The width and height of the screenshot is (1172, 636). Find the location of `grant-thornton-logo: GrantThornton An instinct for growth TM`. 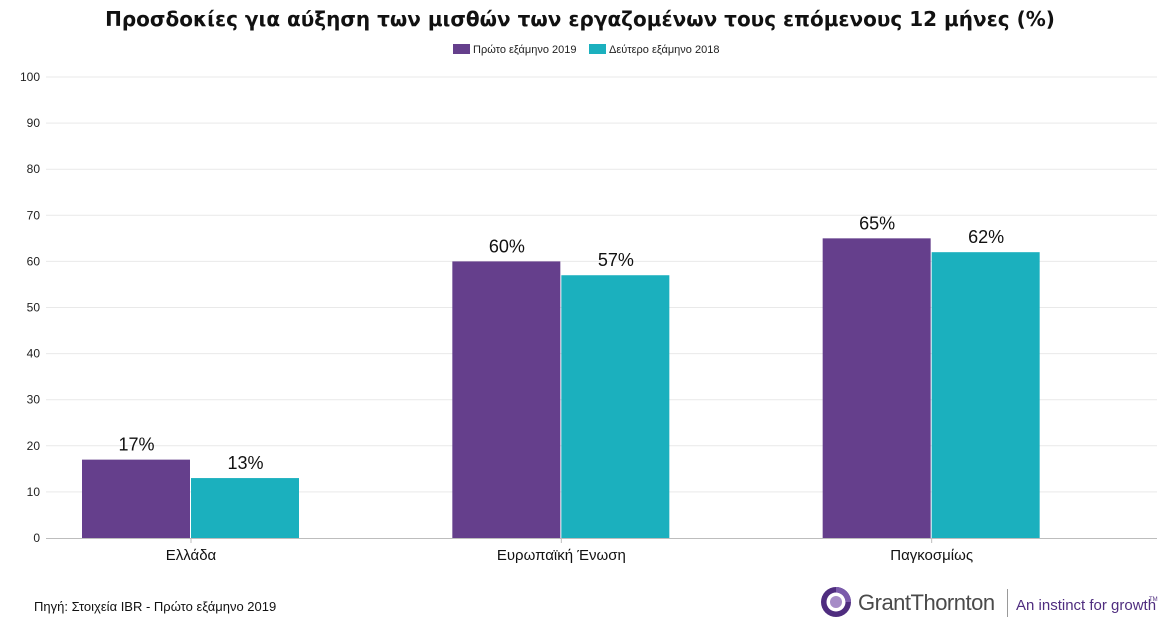

grant-thornton-logo: GrantThornton An instinct for growth TM is located at coordinates (989, 602).